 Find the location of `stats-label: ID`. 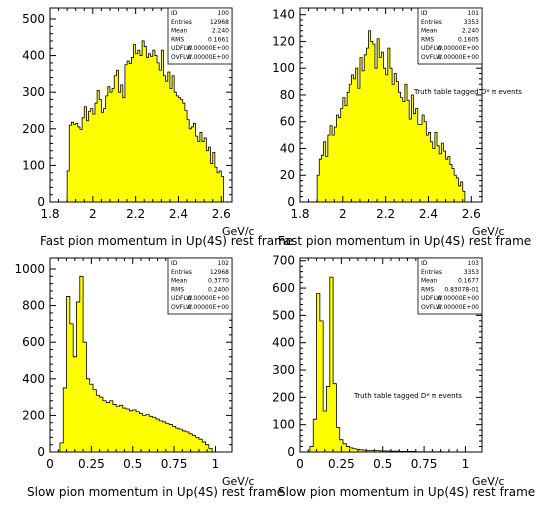

stats-label: ID is located at coordinates (424, 263).